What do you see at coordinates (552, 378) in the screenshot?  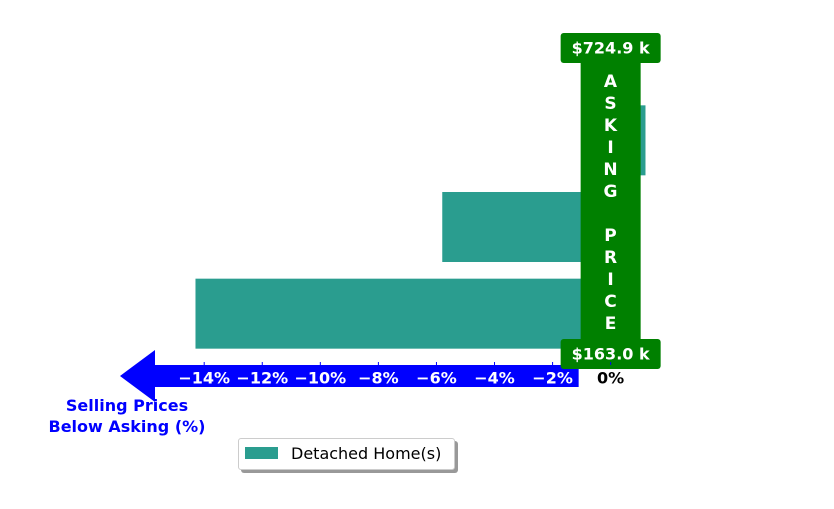 I see `x-tick-label: −2%` at bounding box center [552, 378].